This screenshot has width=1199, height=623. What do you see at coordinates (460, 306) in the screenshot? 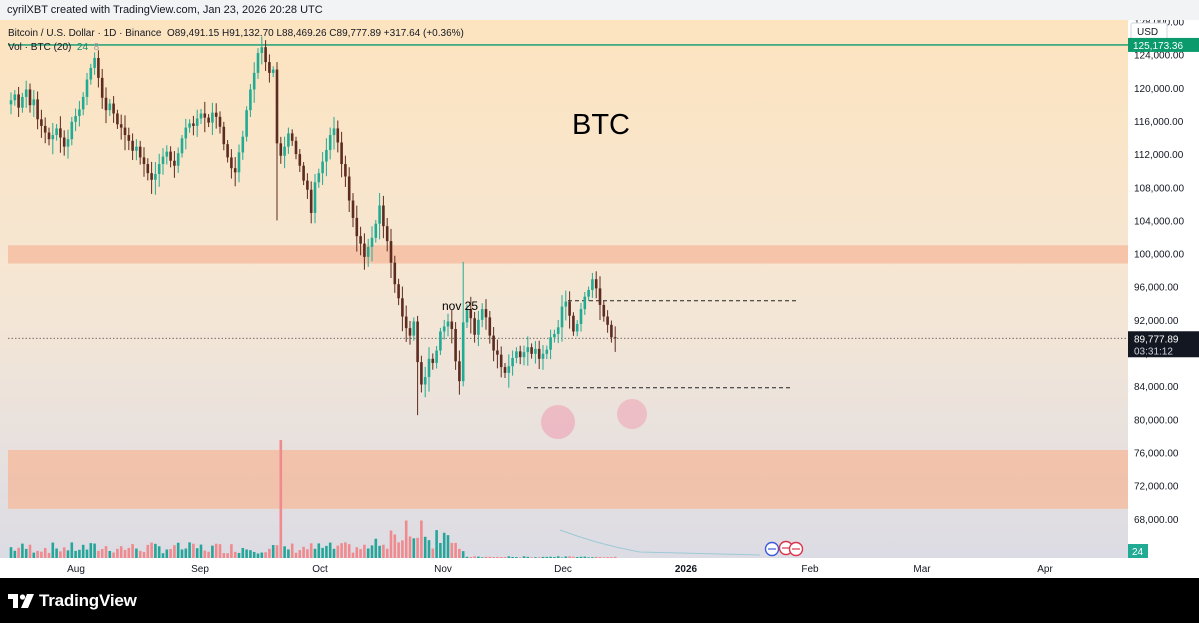
I see `nov-25-annotation: nov 25` at bounding box center [460, 306].